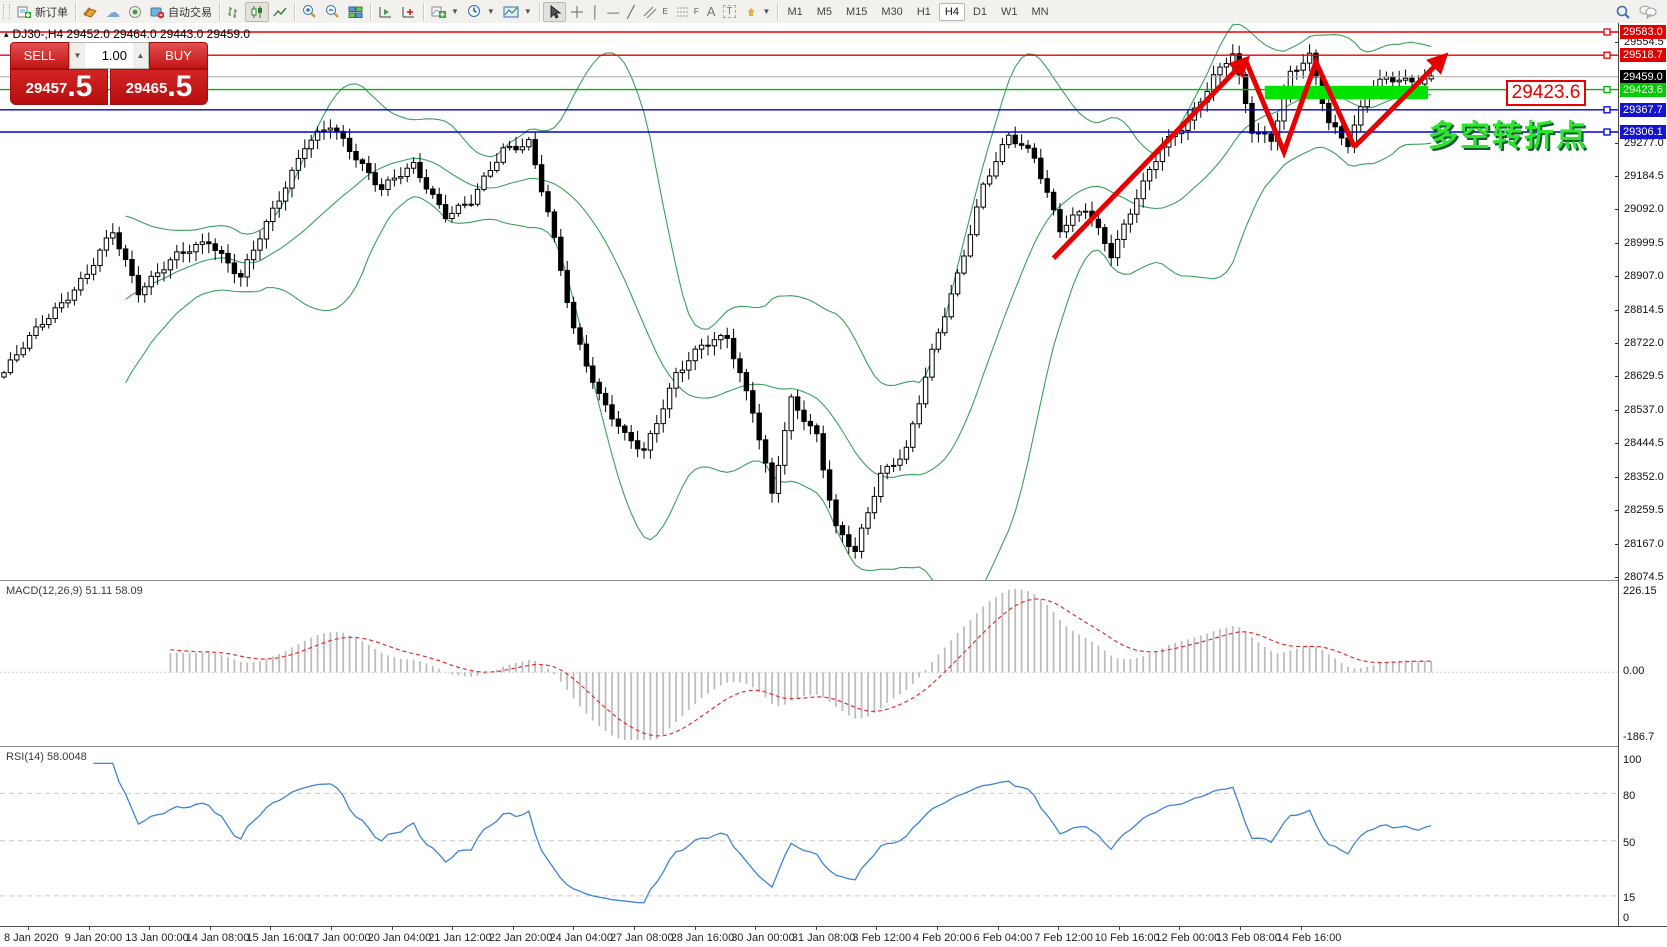  Describe the element at coordinates (1508, 136) in the screenshot. I see `cn-annotation-text: 多空转折点` at that location.